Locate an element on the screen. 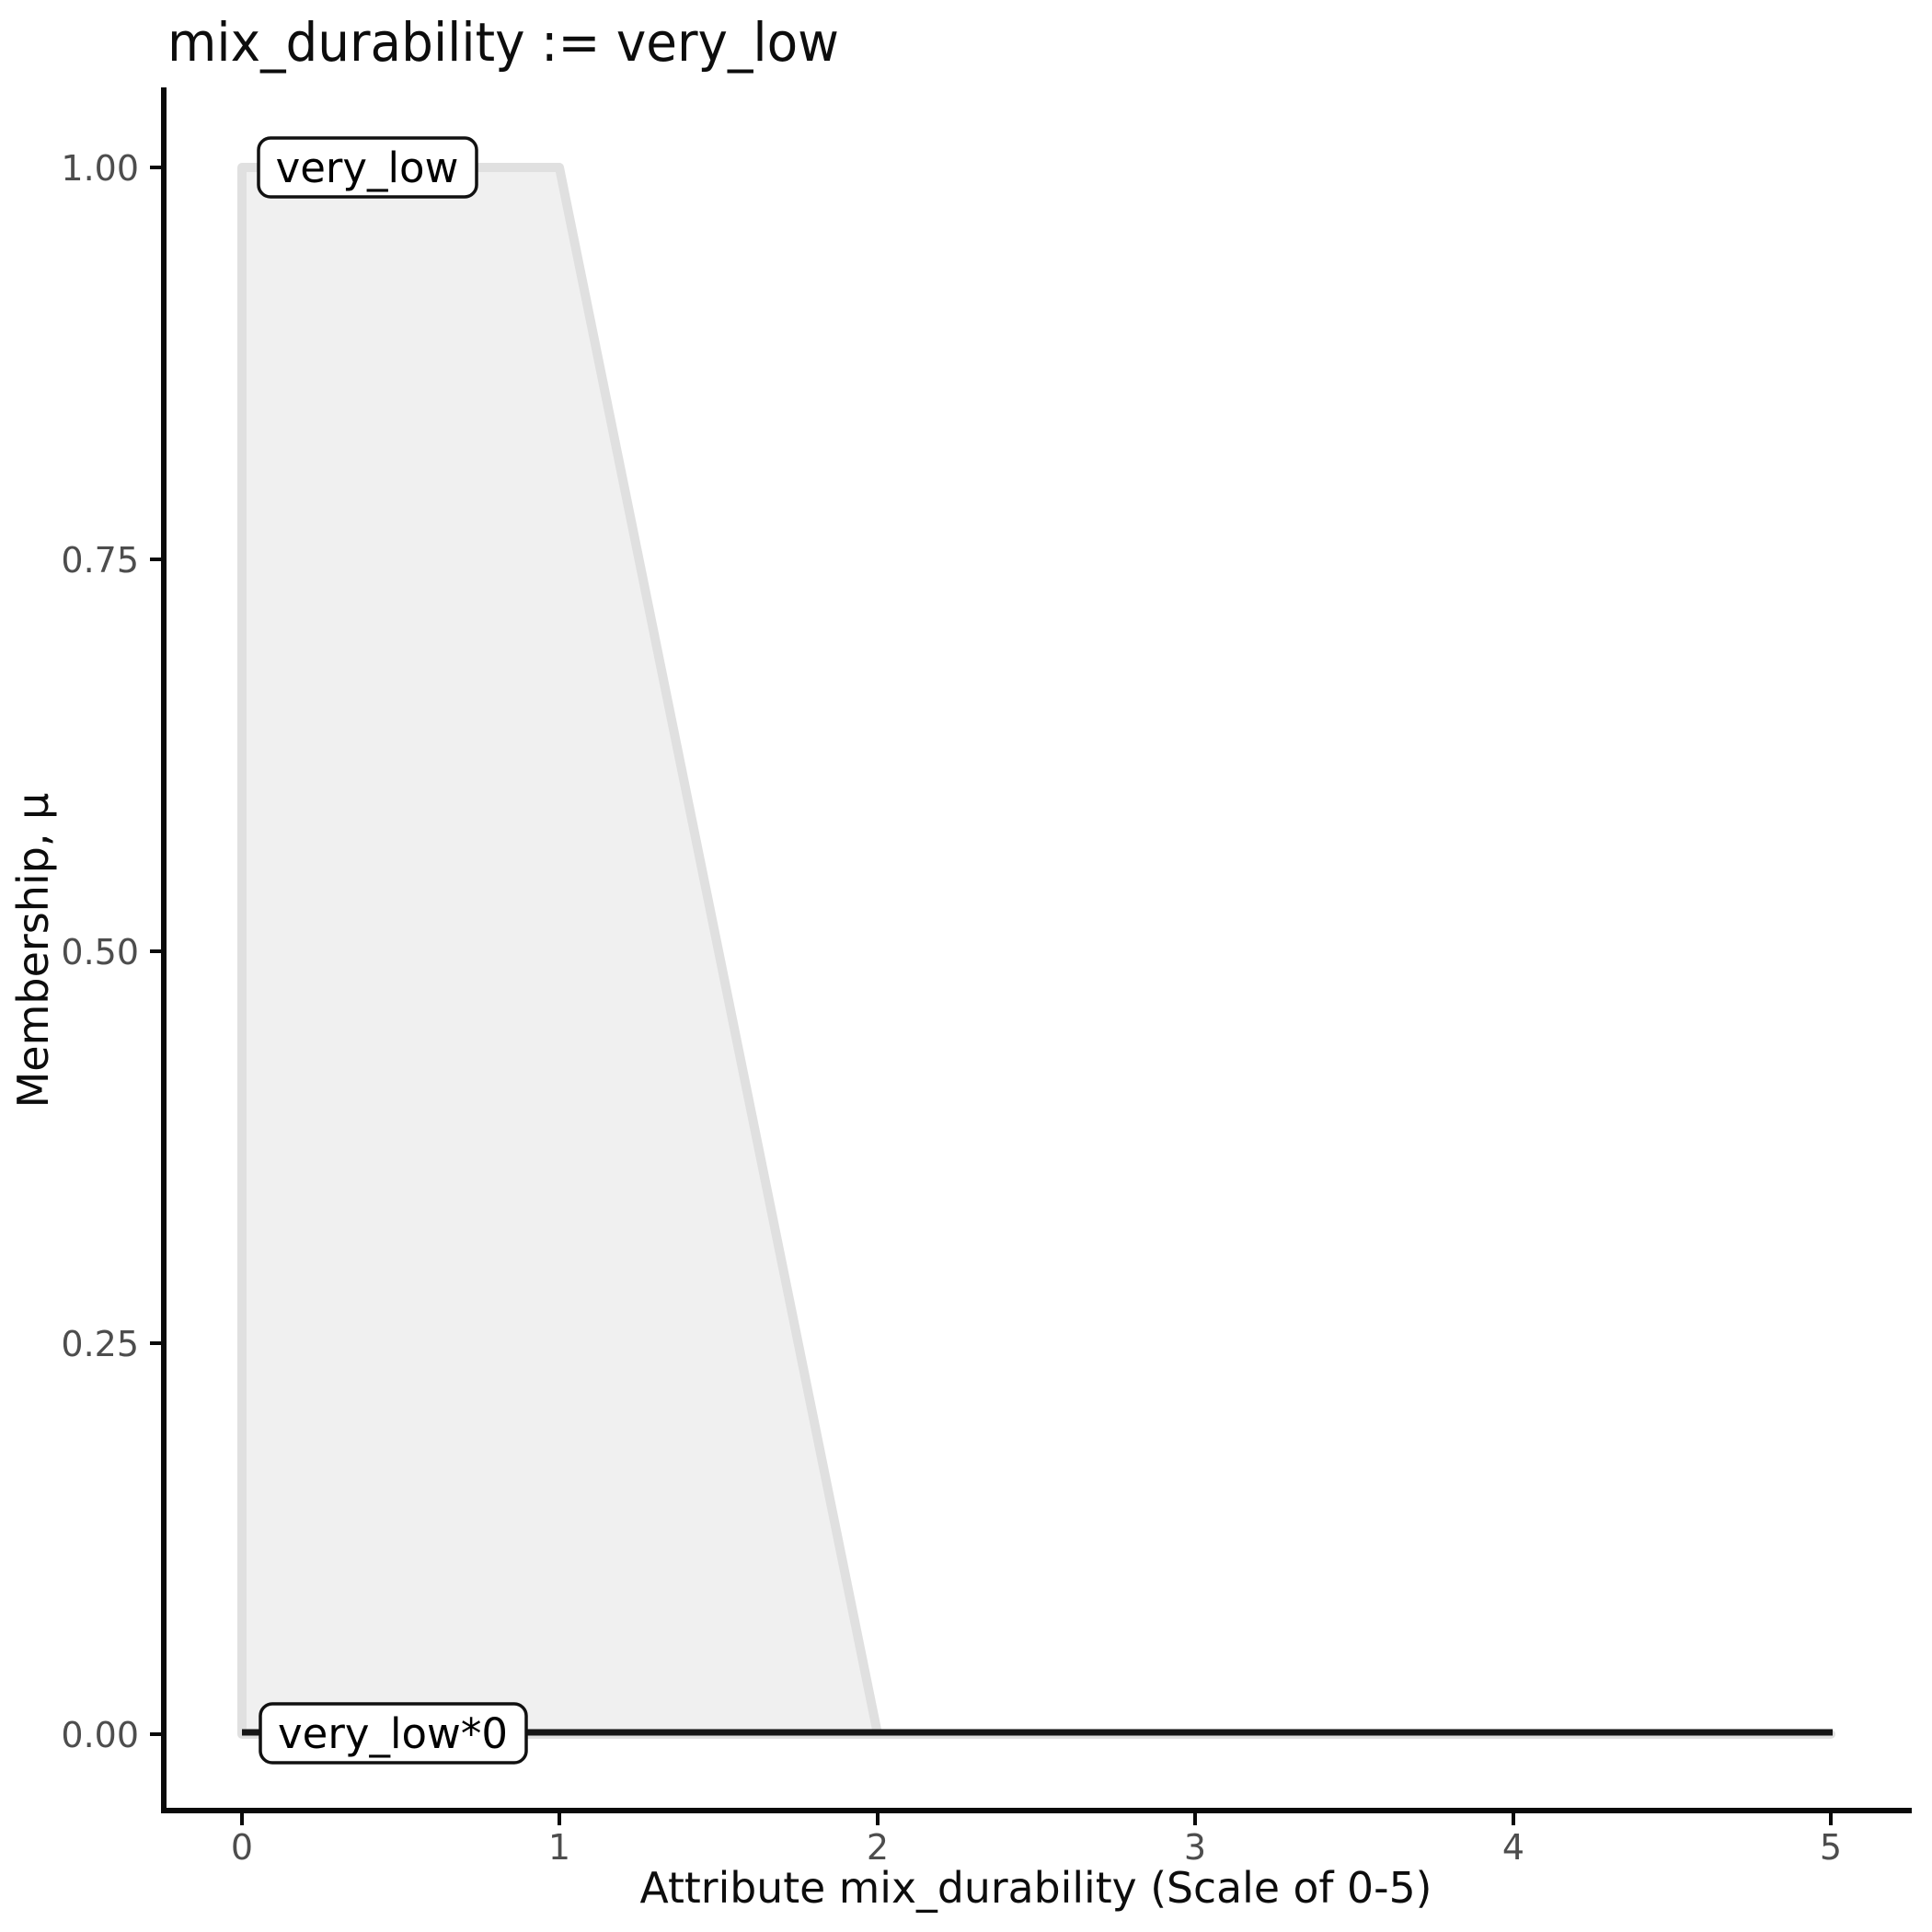 This screenshot has height=1932, width=1932. y-tick-label-1.00: 1.00 is located at coordinates (100, 168).